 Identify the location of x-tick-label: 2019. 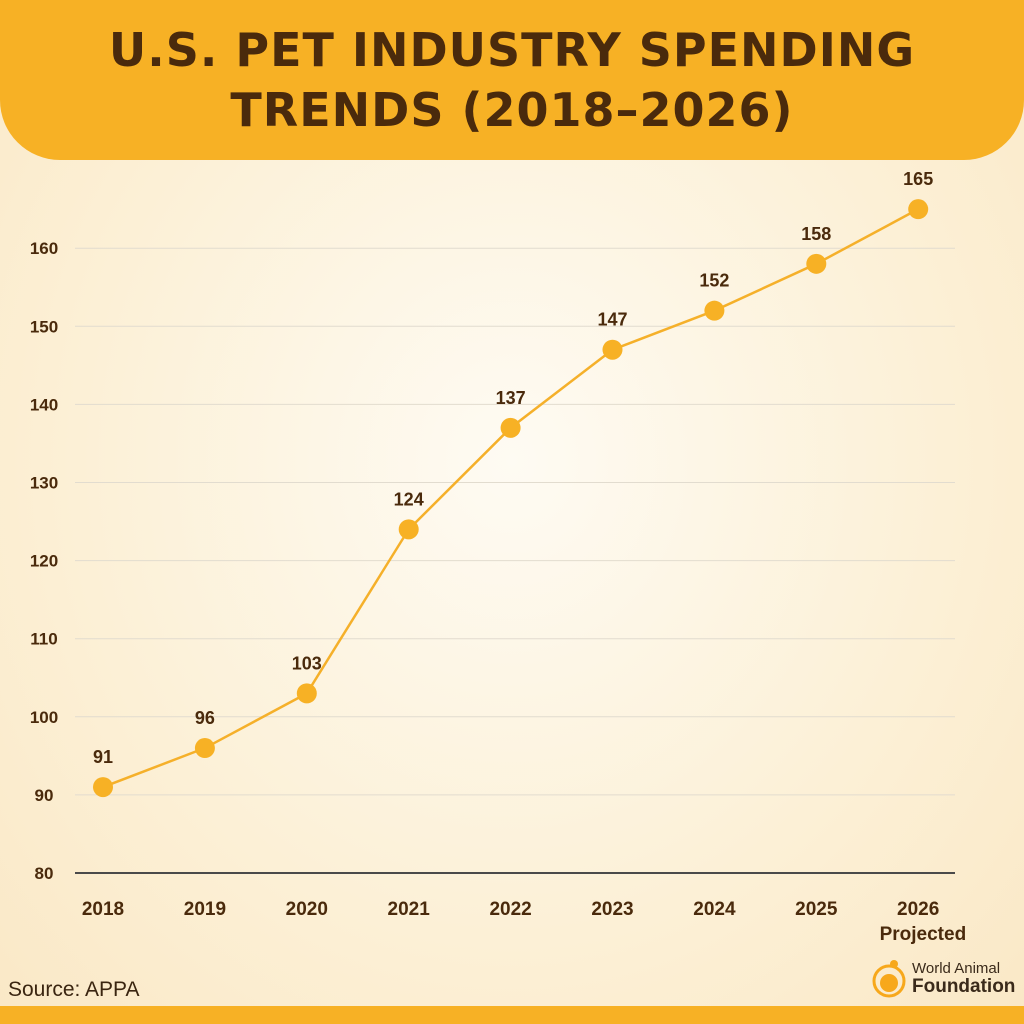
(205, 909).